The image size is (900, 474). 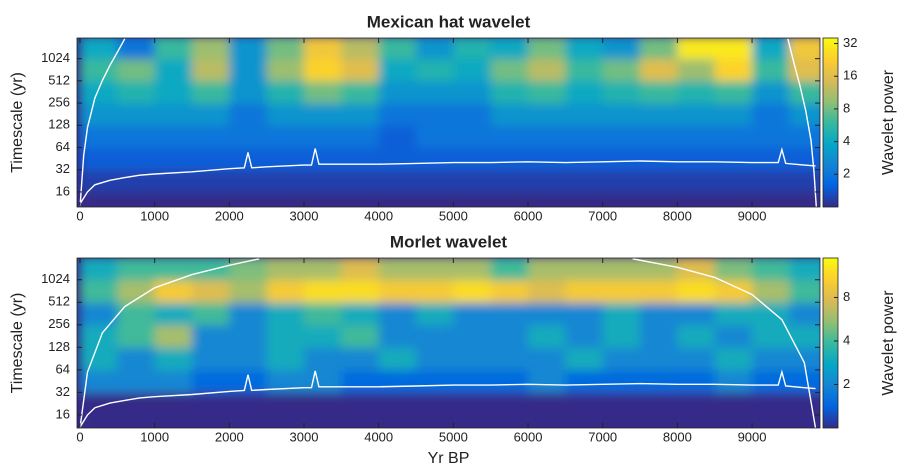 What do you see at coordinates (63, 391) in the screenshot?
I see `y-tick-label: 32` at bounding box center [63, 391].